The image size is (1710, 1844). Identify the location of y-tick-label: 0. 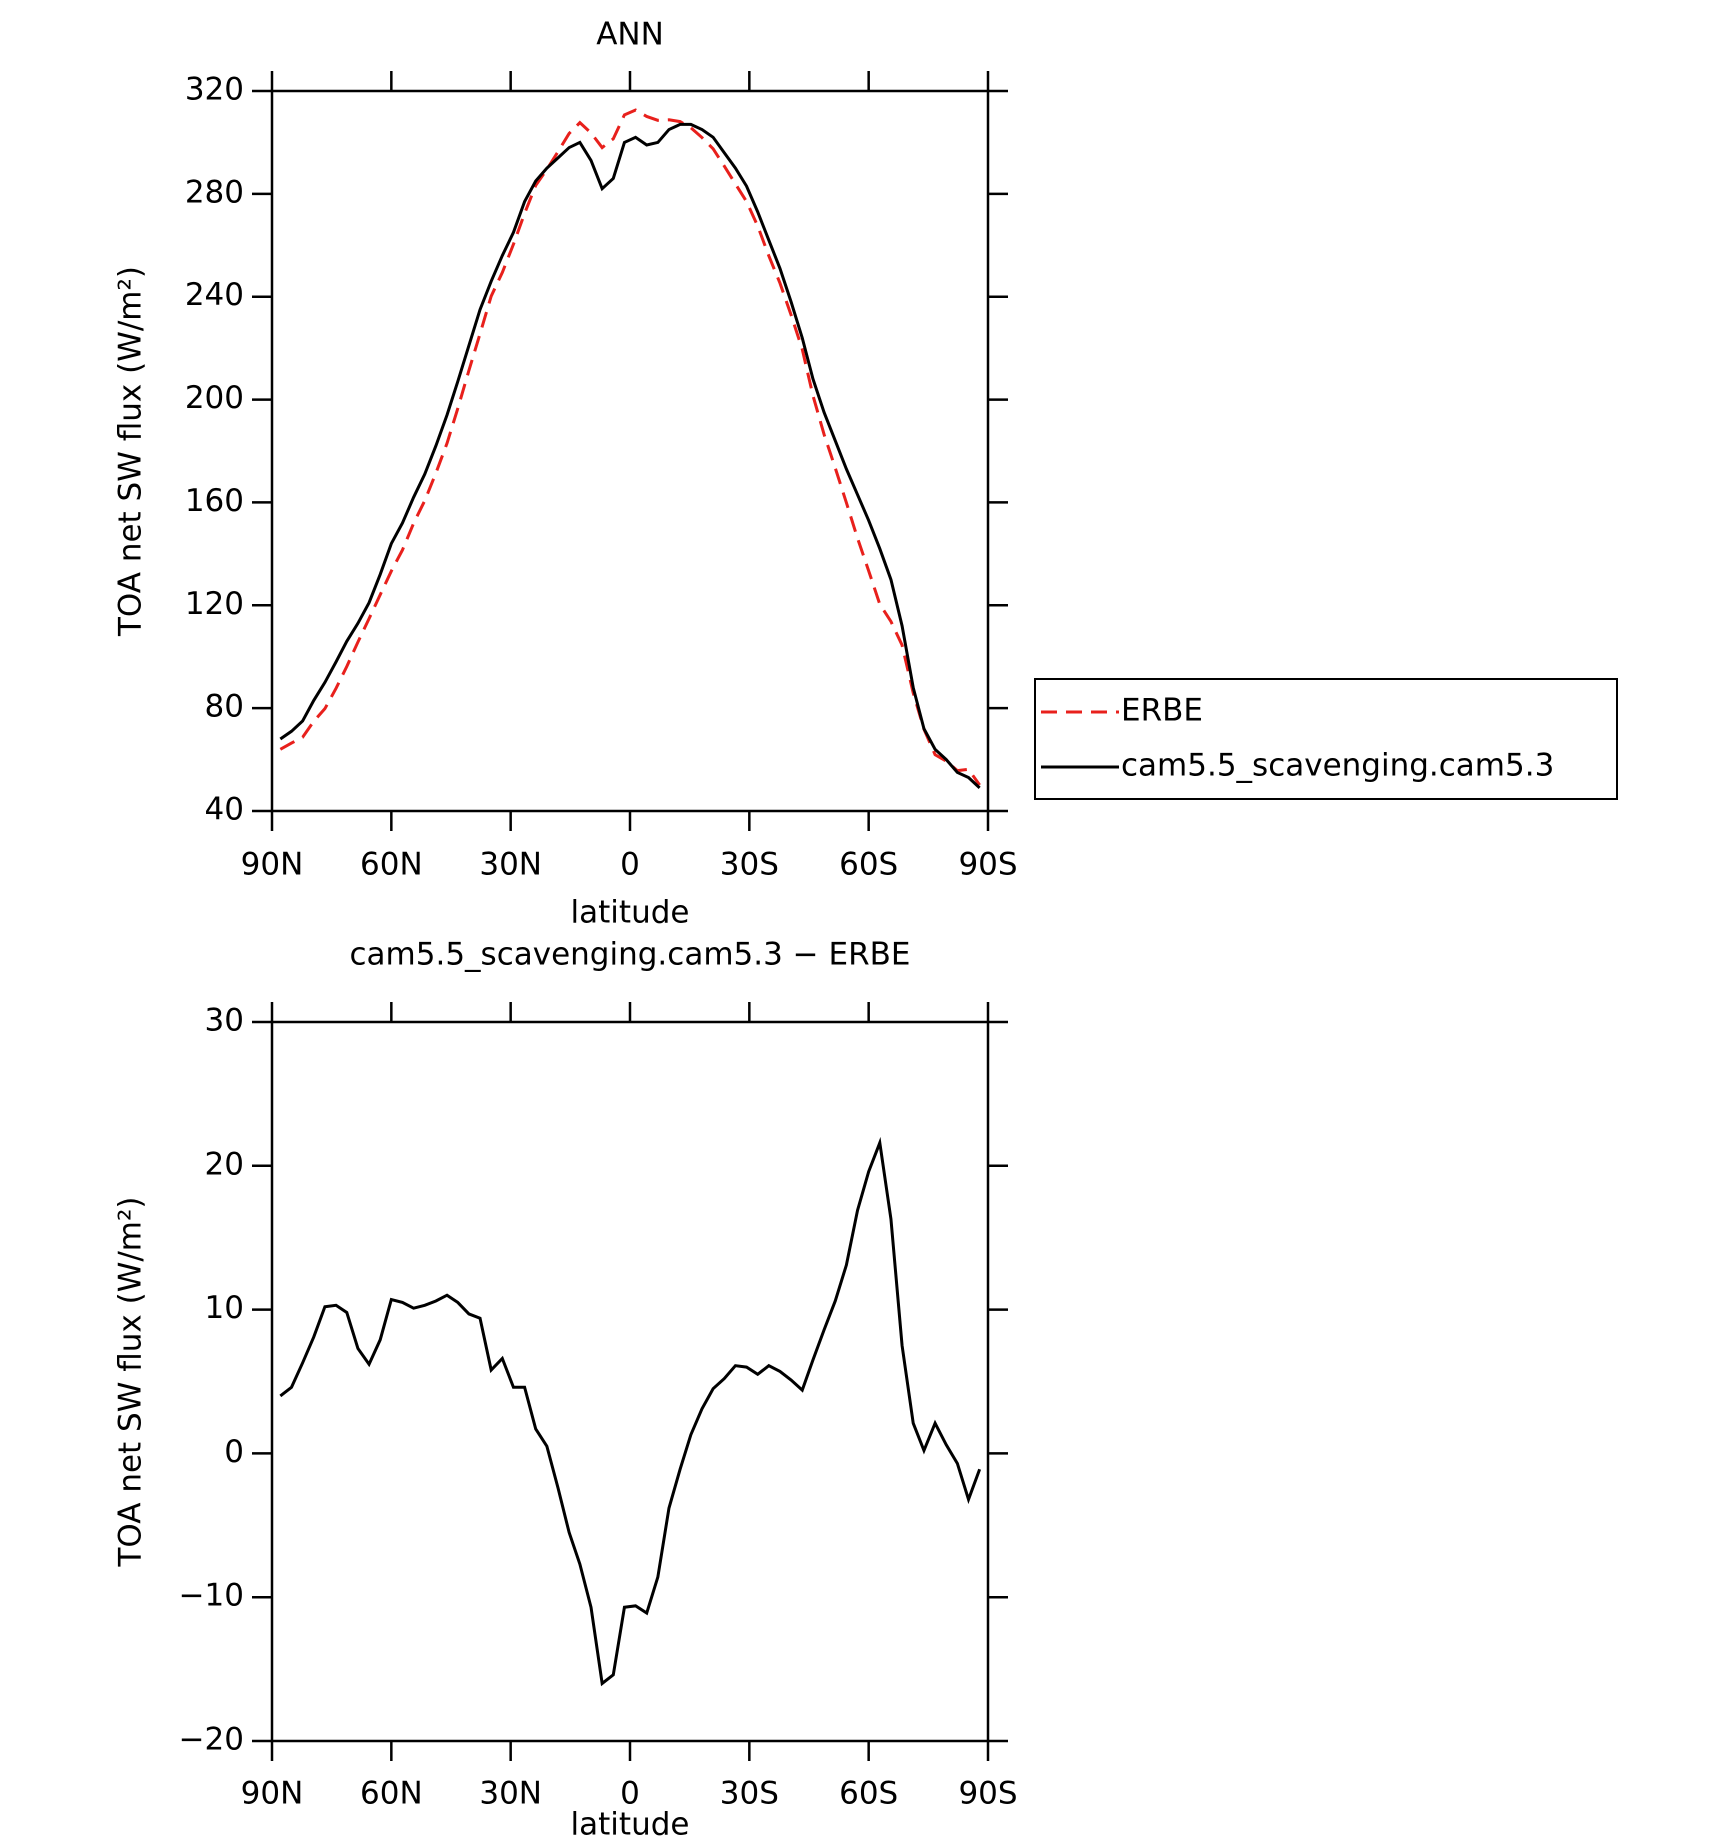
(234, 1452).